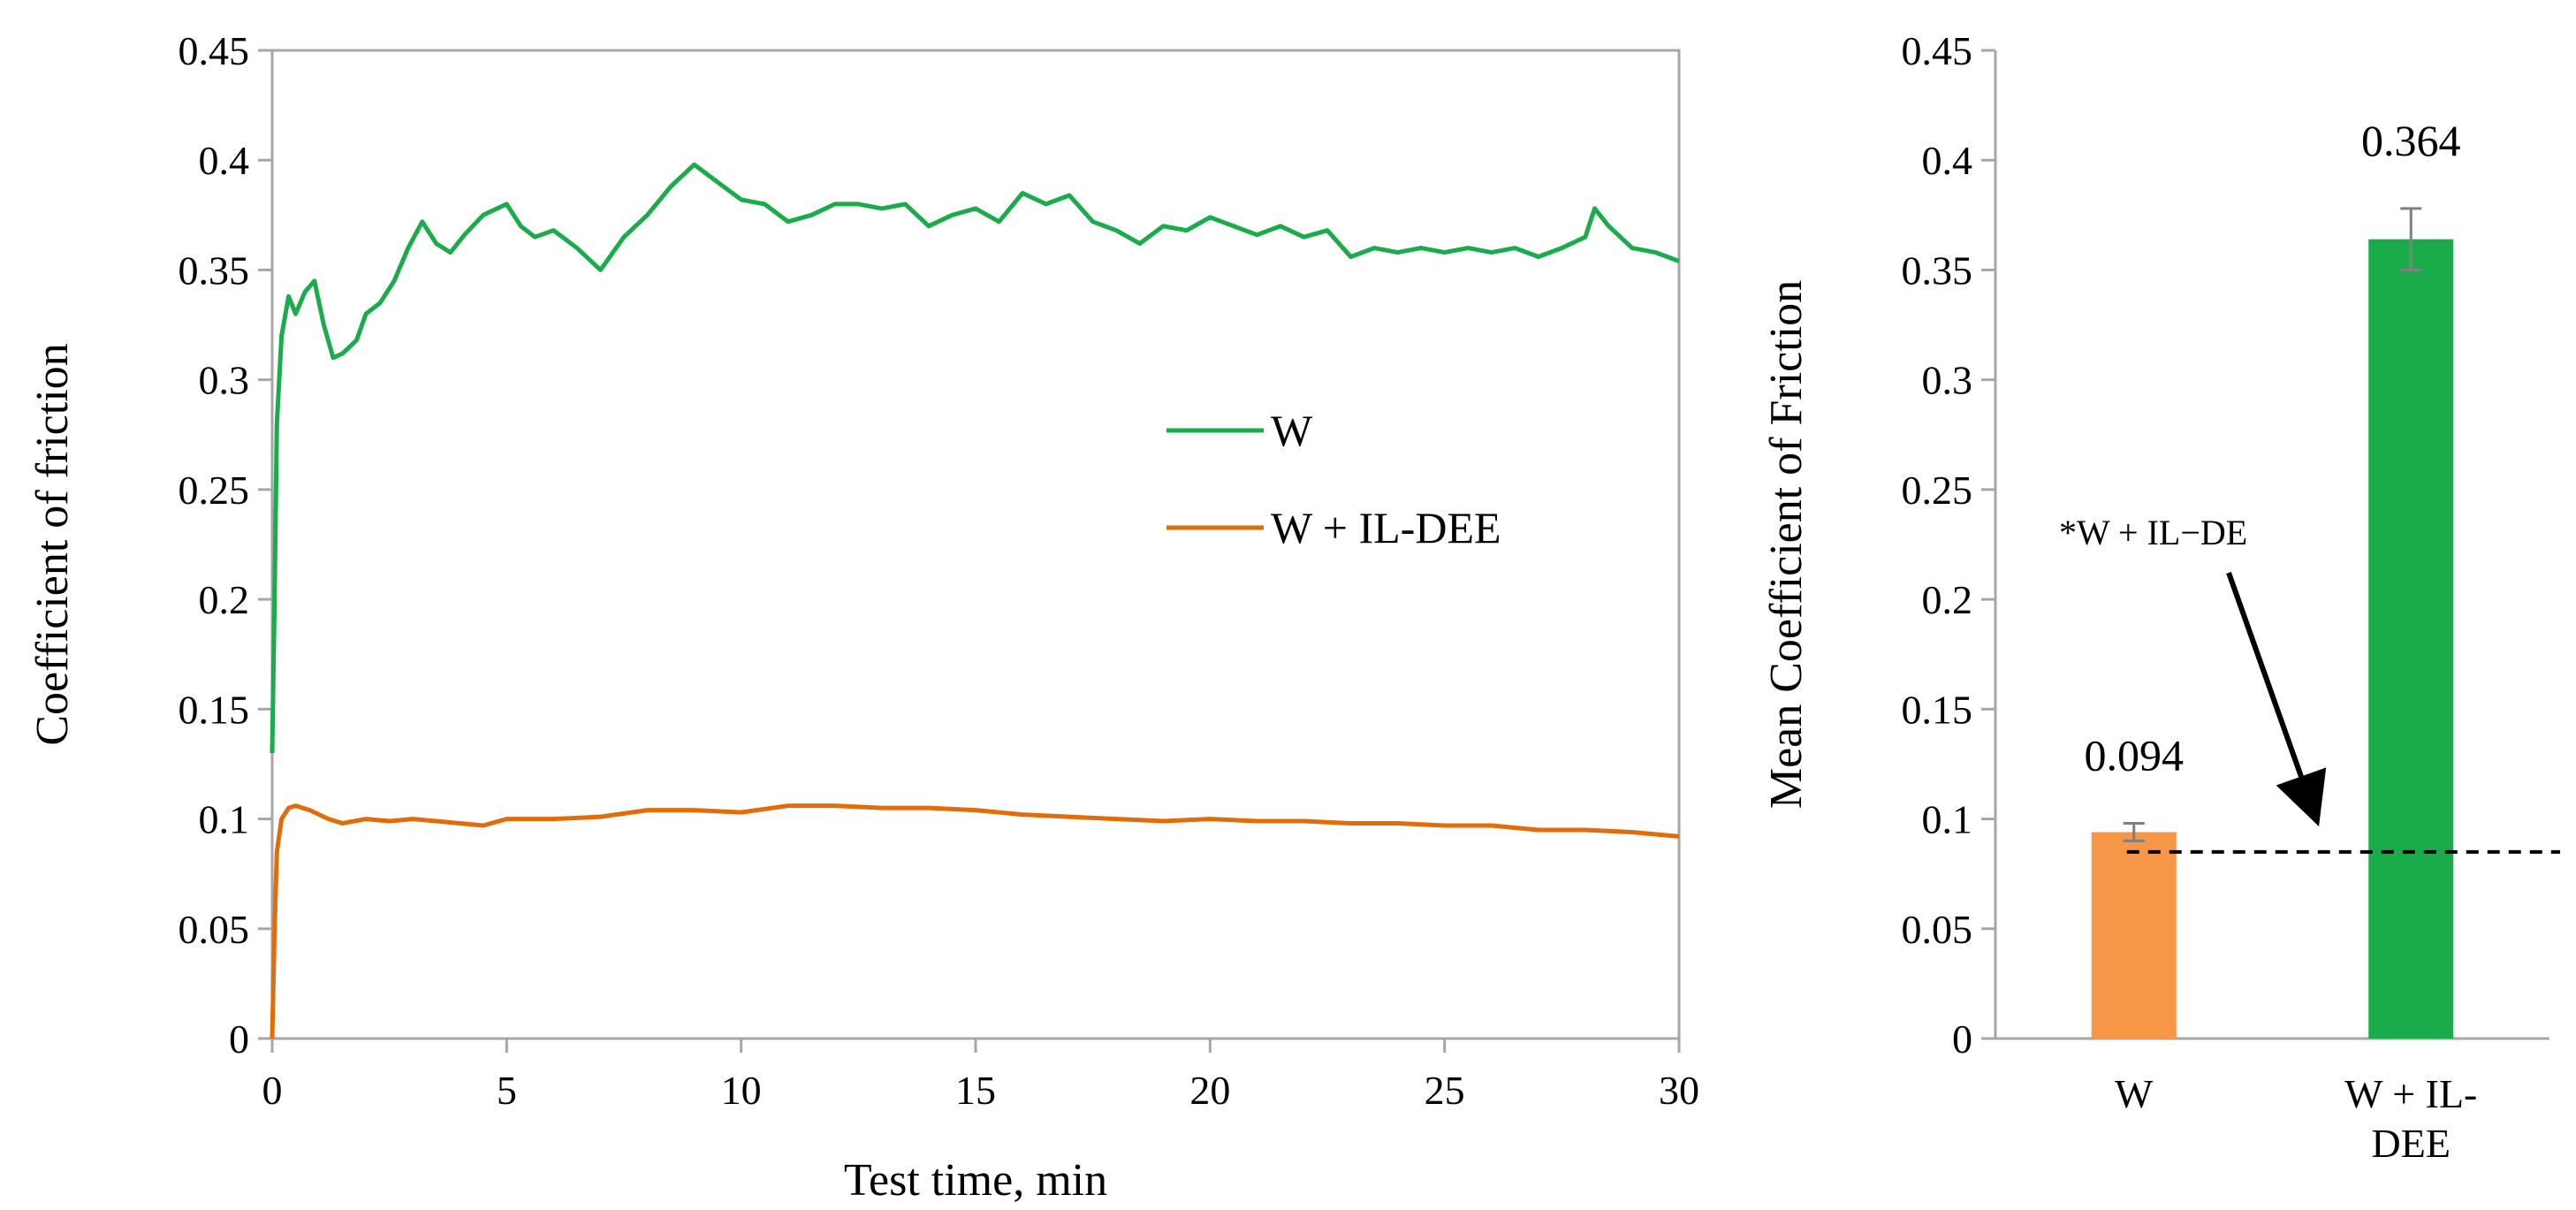 The height and width of the screenshot is (1210, 2576). I want to click on line-legend: W W + IL-DEE, so click(1333, 479).